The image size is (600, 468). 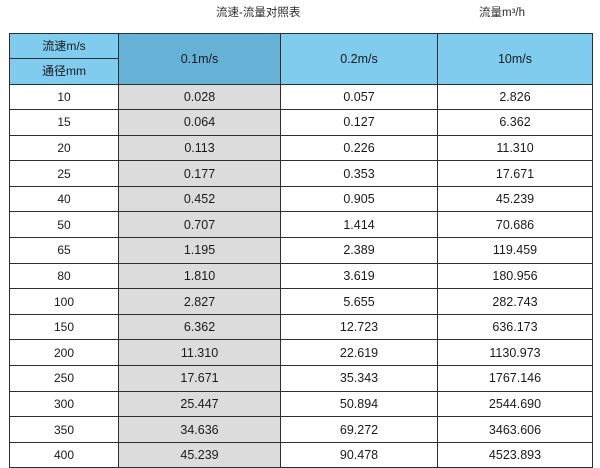 What do you see at coordinates (359, 301) in the screenshot?
I see `cell-flow-0-2: 5.655` at bounding box center [359, 301].